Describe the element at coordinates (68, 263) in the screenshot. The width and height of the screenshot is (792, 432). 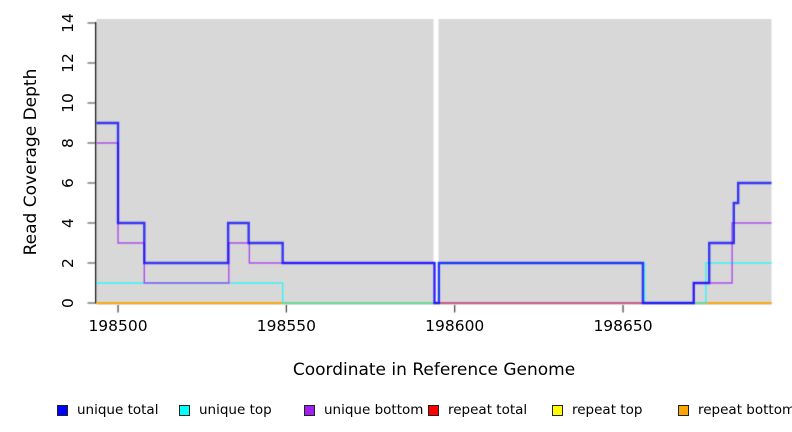
I see `y-tick-label: 2` at that location.